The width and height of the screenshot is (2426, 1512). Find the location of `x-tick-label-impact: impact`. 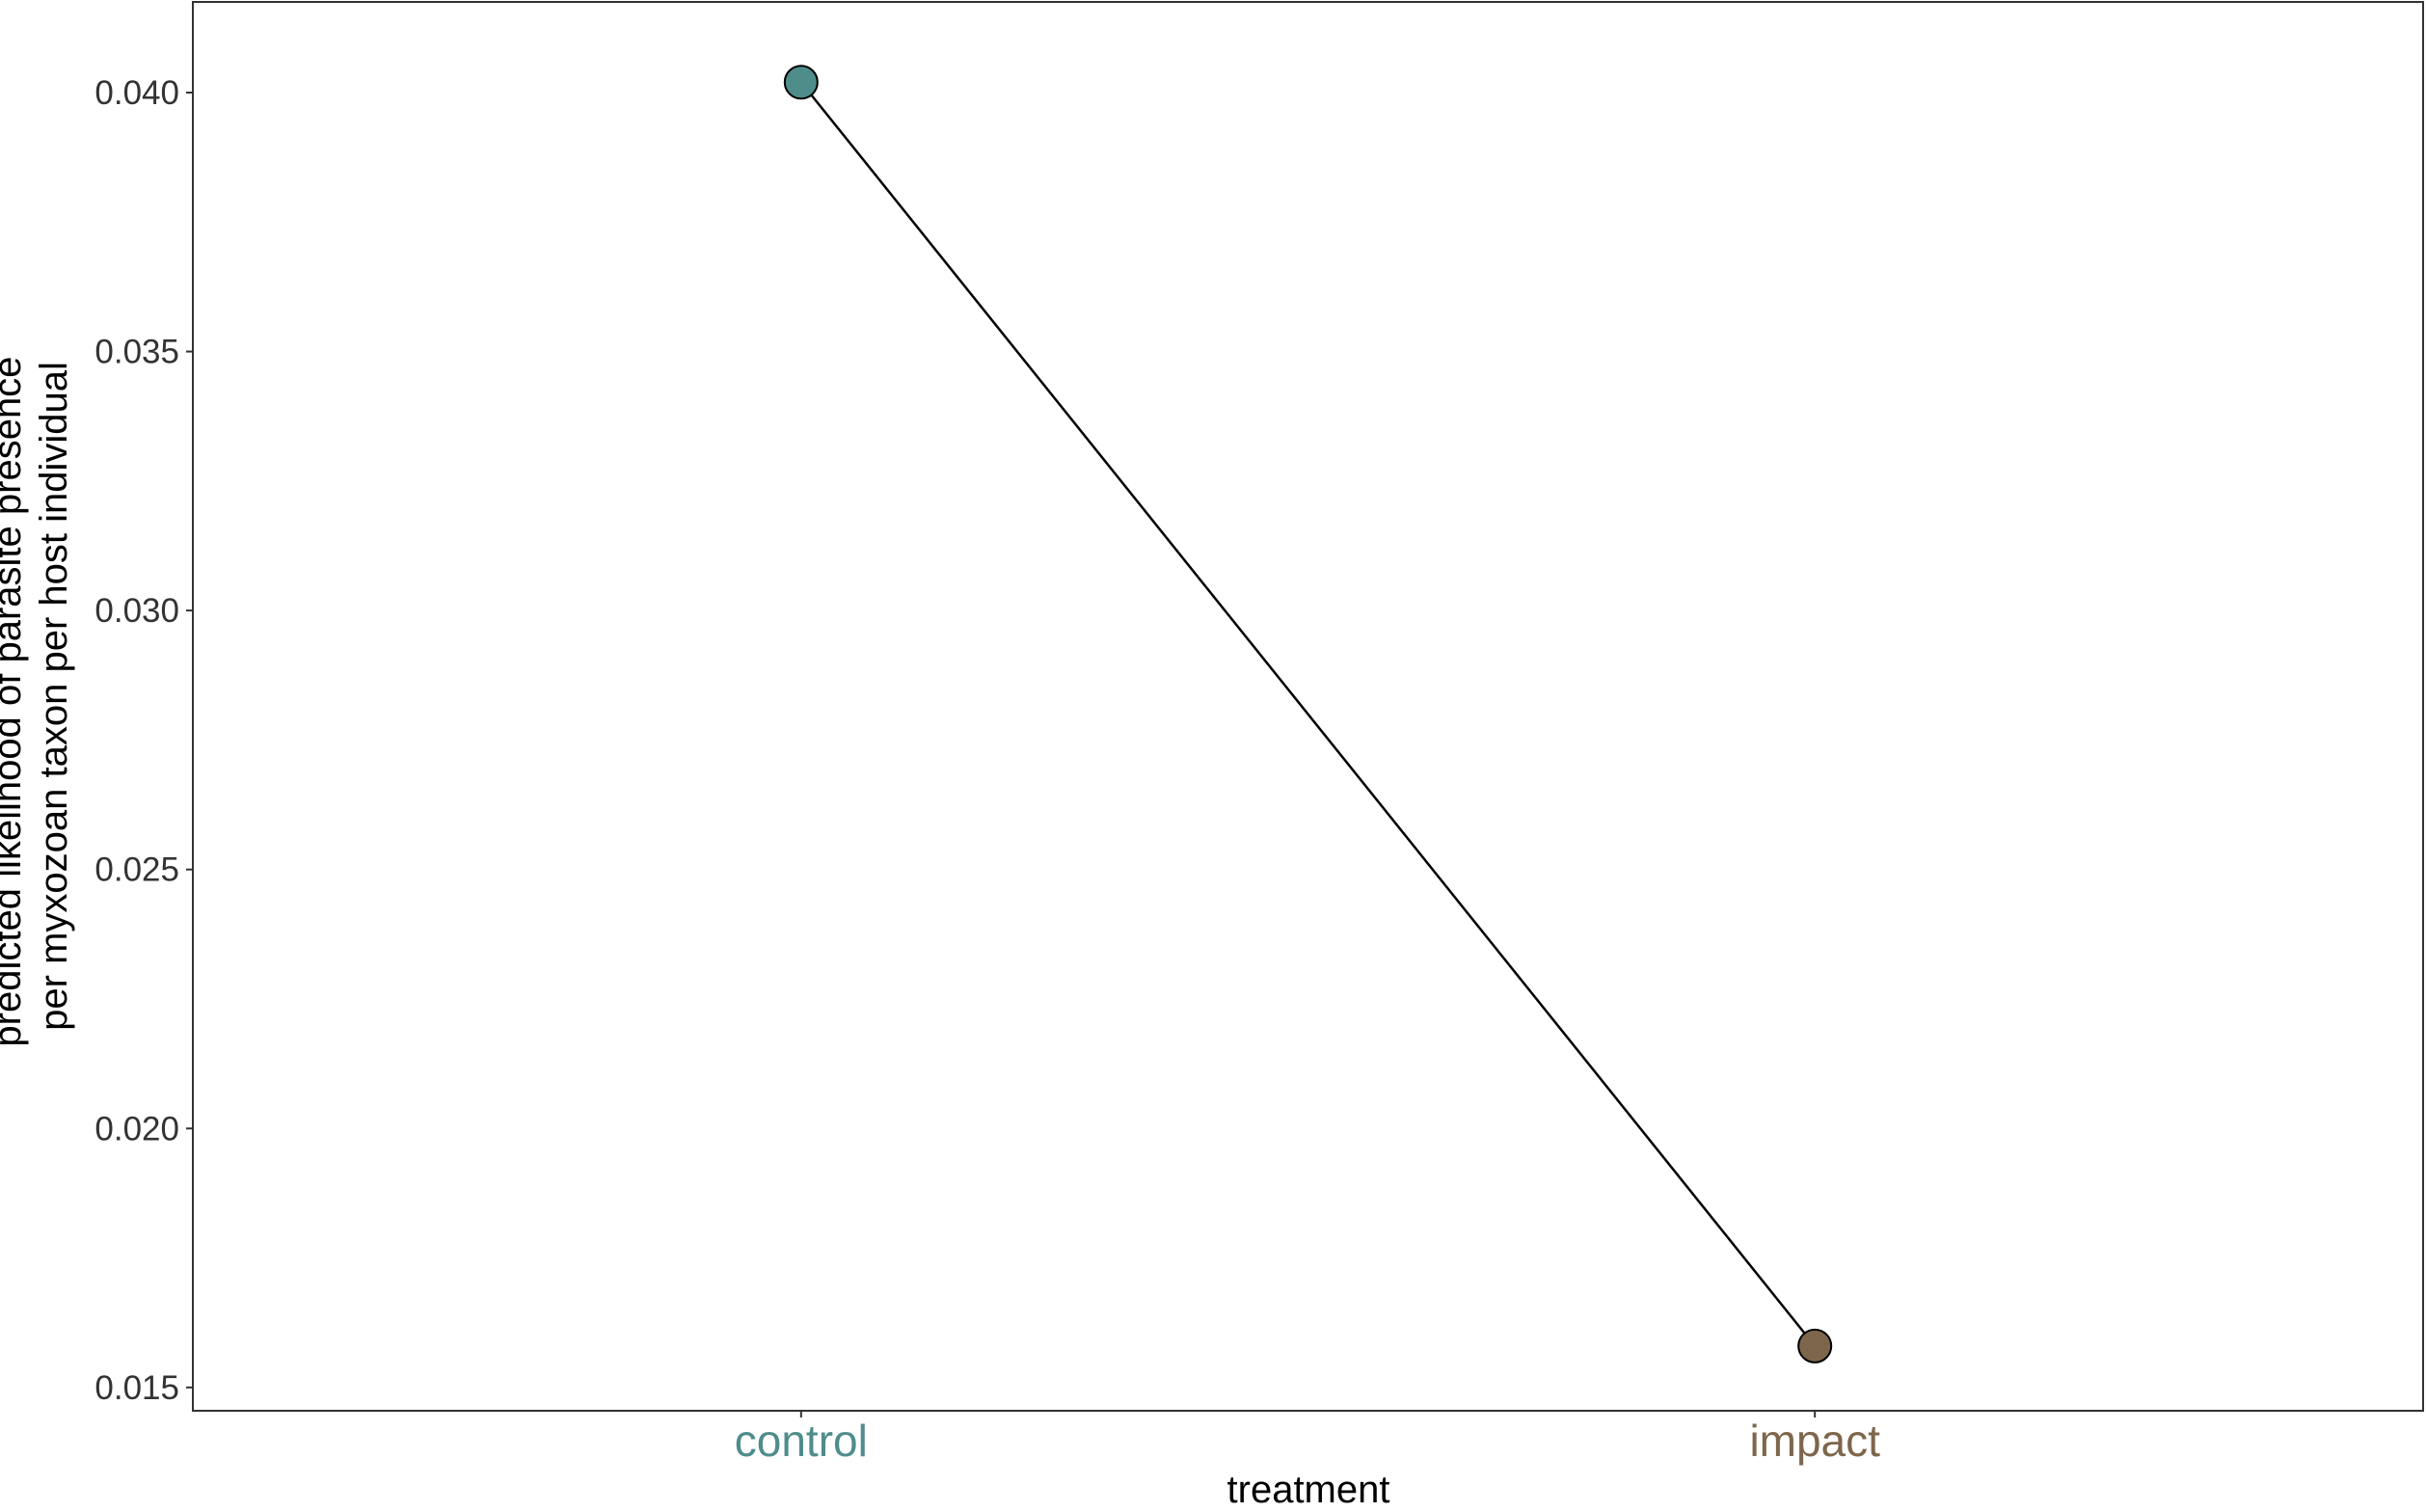

x-tick-label-impact: impact is located at coordinates (1814, 1441).